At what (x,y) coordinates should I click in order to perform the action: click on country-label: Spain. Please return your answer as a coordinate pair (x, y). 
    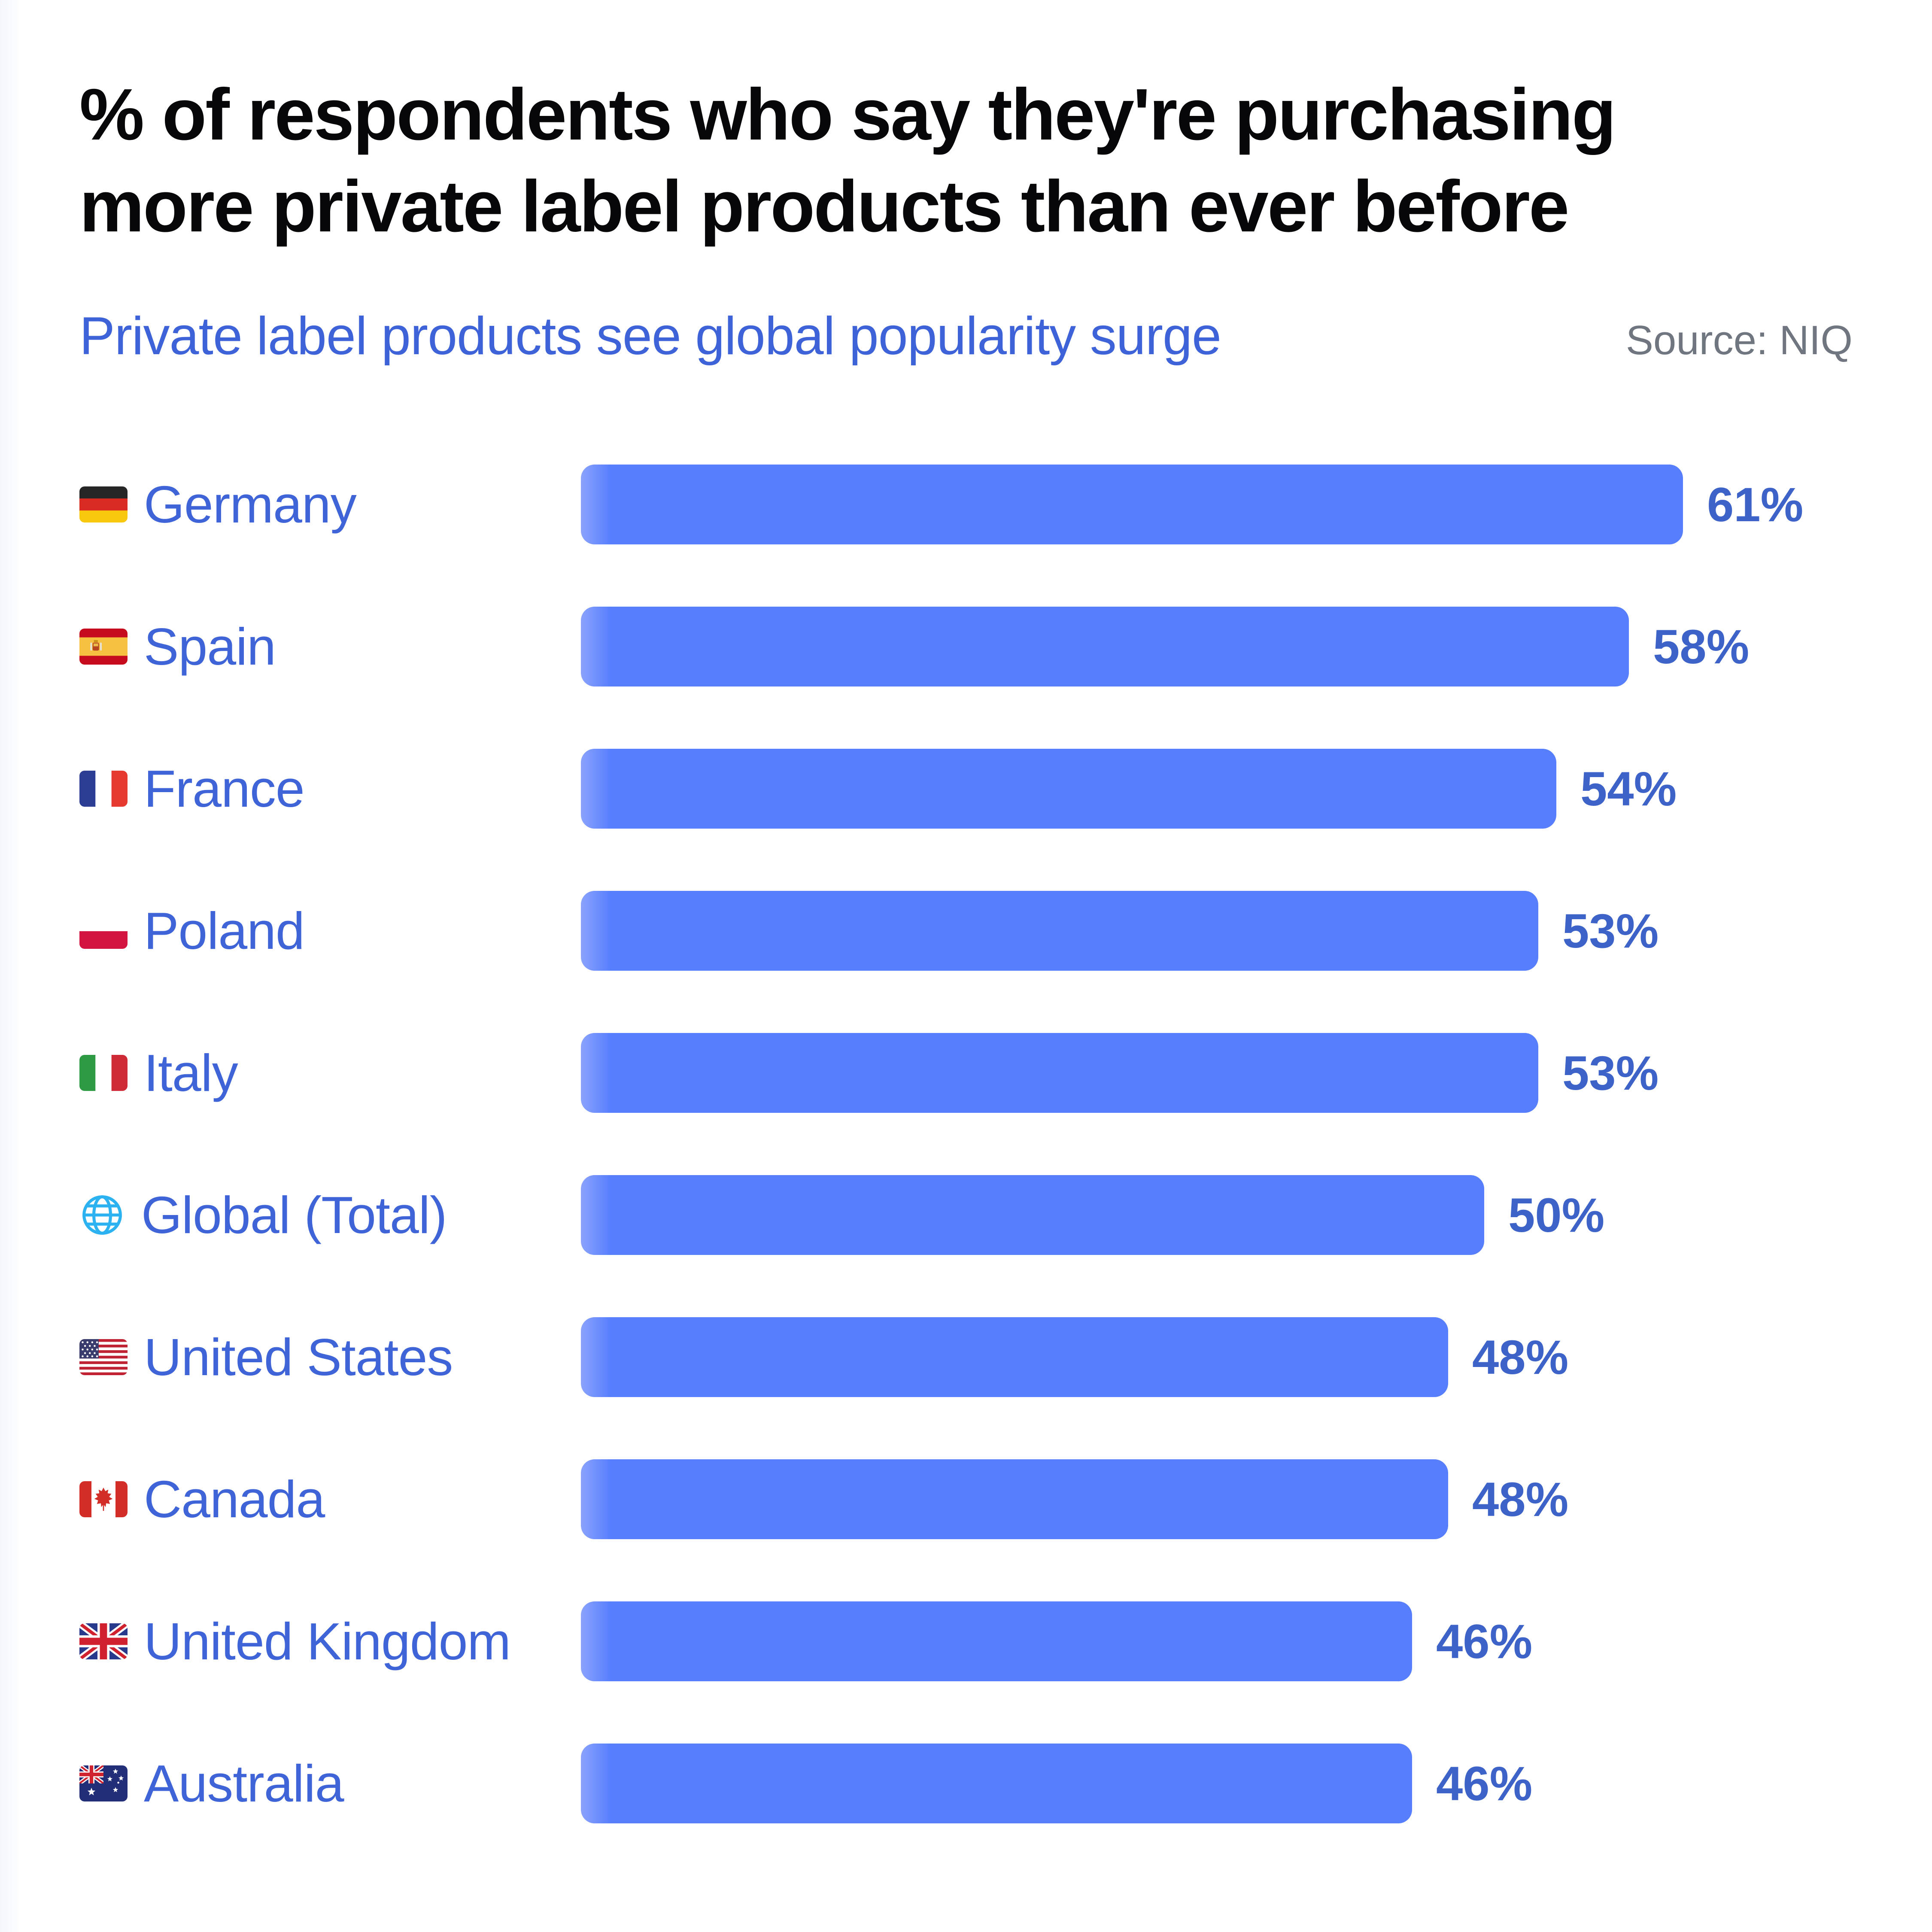
    Looking at the image, I should click on (210, 647).